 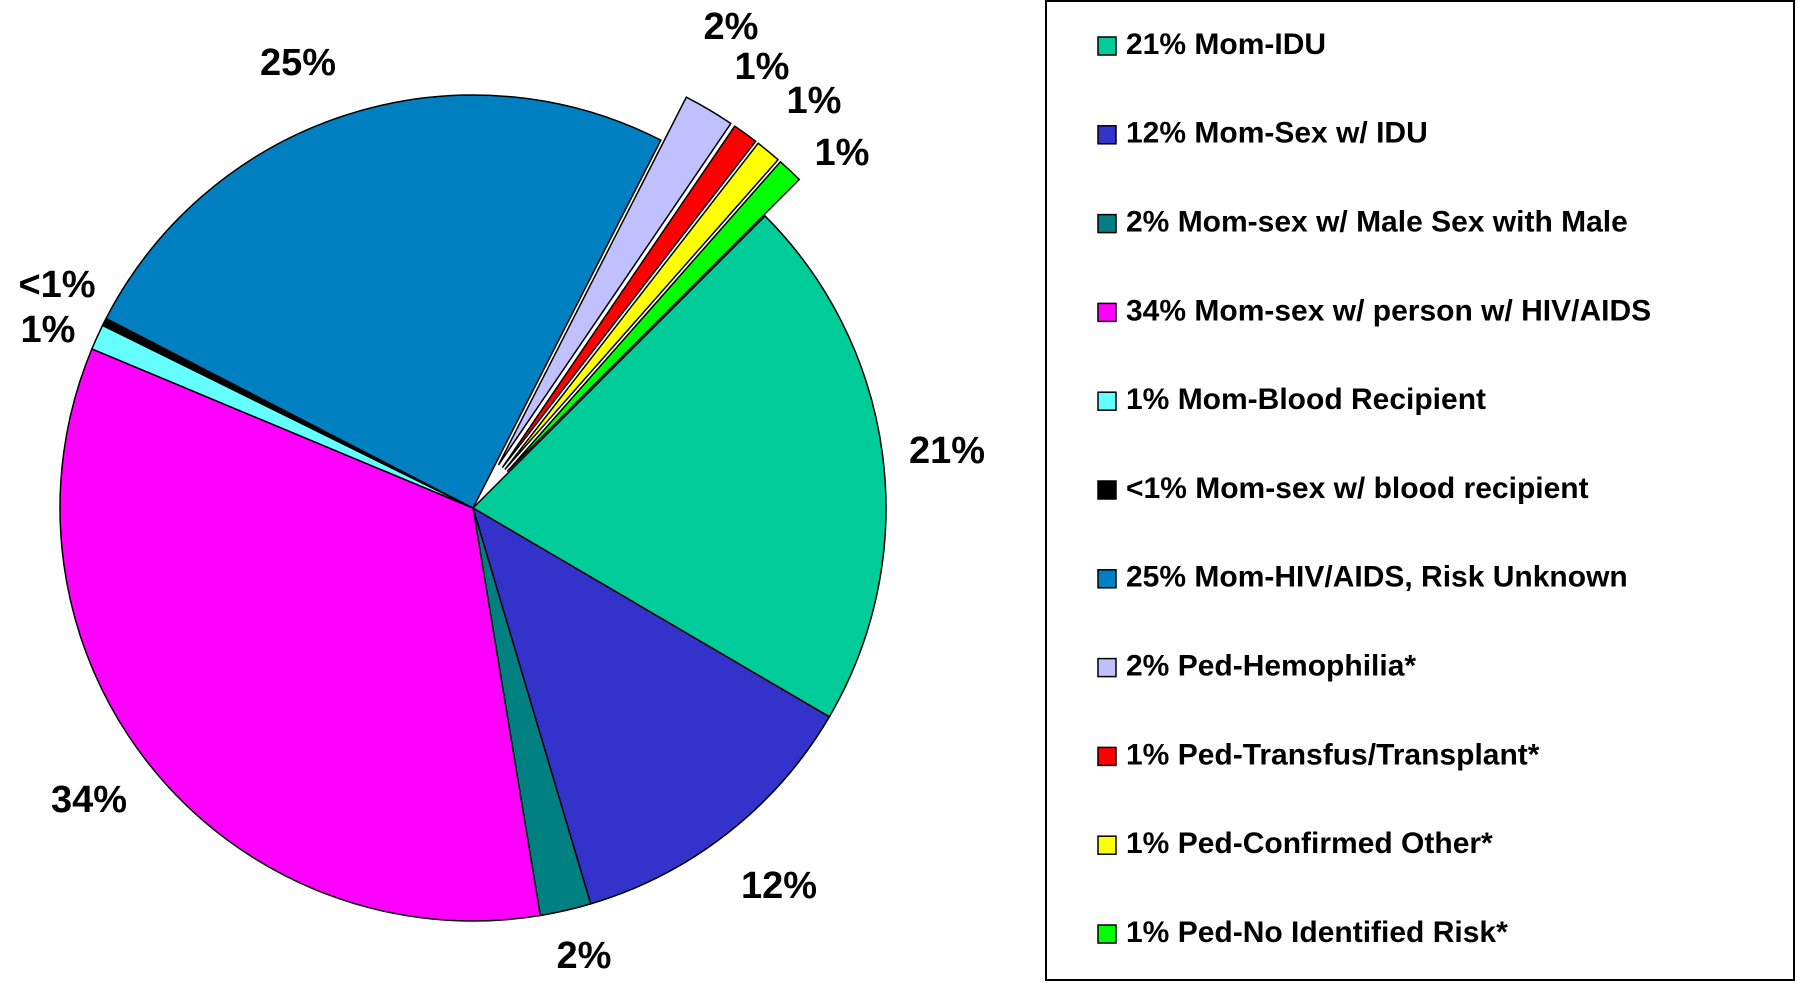 What do you see at coordinates (779, 886) in the screenshot?
I see `data-label: 12%` at bounding box center [779, 886].